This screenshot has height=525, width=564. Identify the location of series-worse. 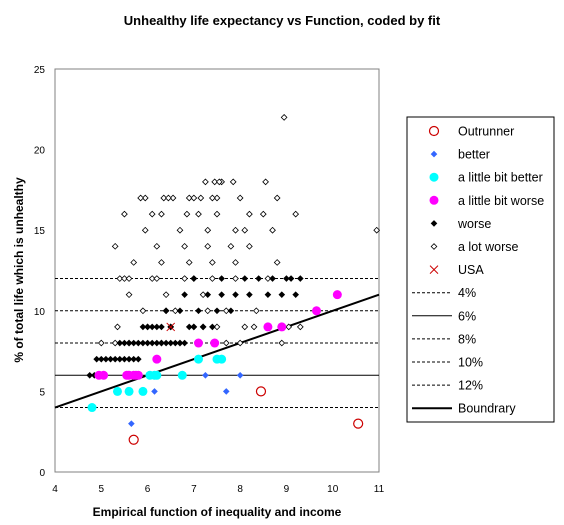
(195, 327).